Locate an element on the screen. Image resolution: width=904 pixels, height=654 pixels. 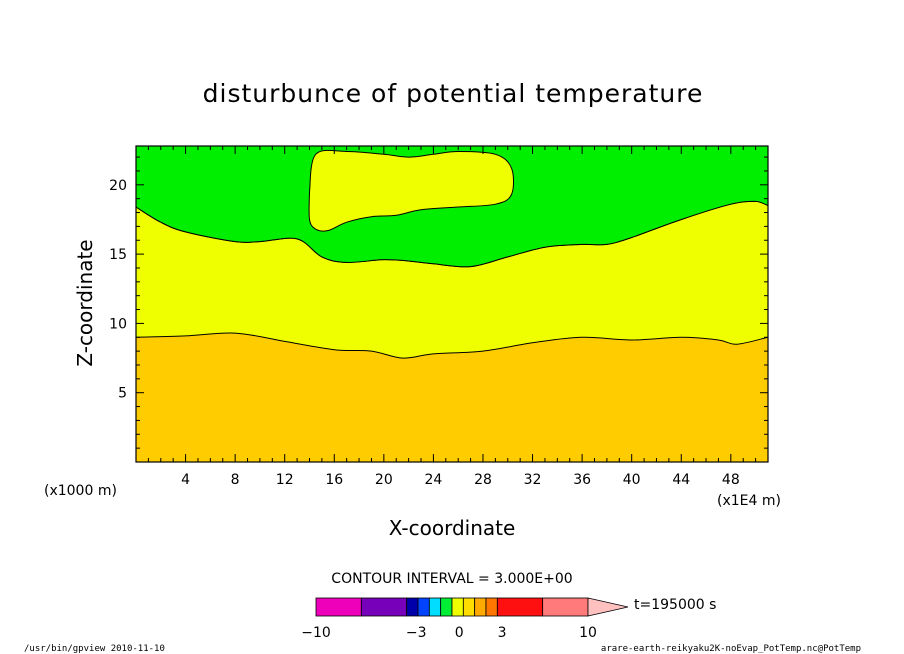
x-tick-label: 44 is located at coordinates (681, 480).